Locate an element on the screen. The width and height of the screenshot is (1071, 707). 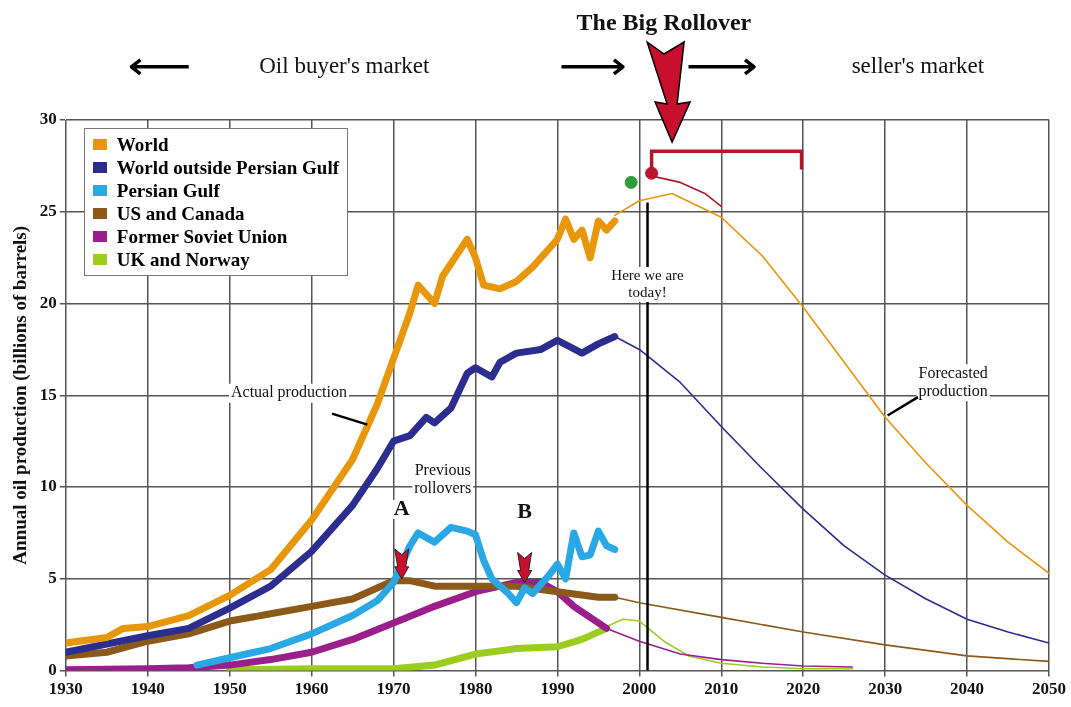
annotation: Forecasted production is located at coordinates (953, 381).